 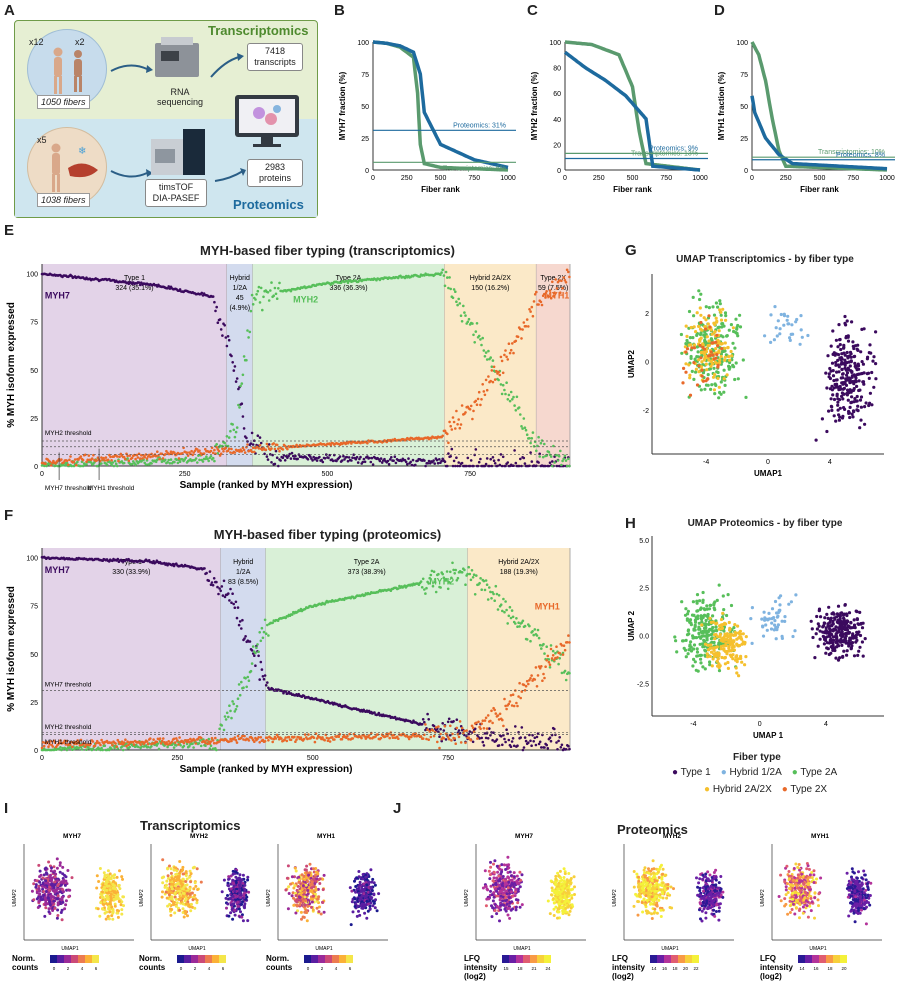 I want to click on panel-d-y-tick: 0, so click(x=746, y=171).